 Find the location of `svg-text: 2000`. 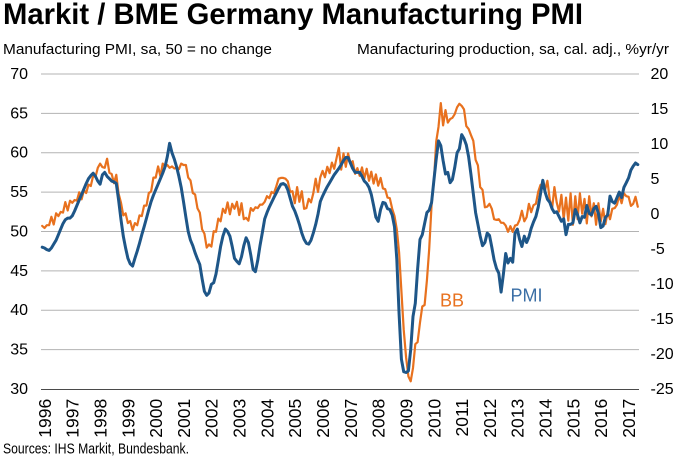

svg-text: 2000 is located at coordinates (156, 418).